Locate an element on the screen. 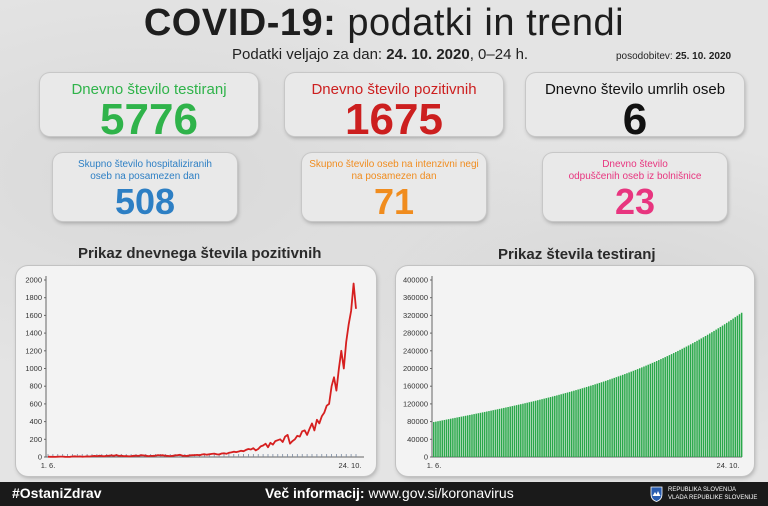  chart-tests-title: Prikaz števila testiranj is located at coordinates (577, 254).